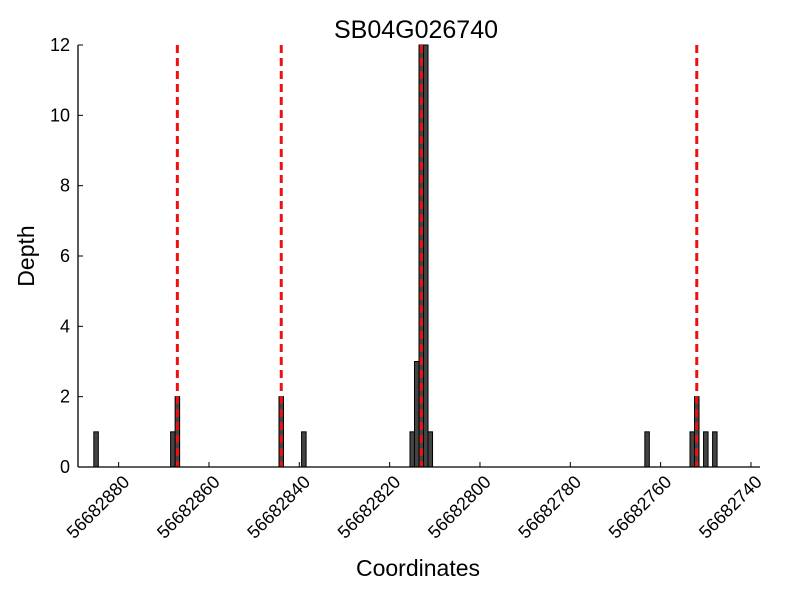  What do you see at coordinates (188, 507) in the screenshot?
I see `x-tick-label-1: 56682860` at bounding box center [188, 507].